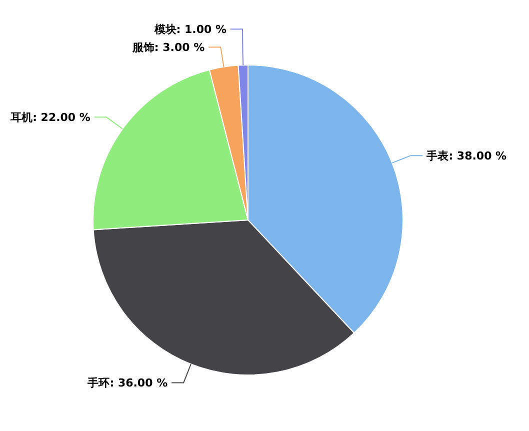  What do you see at coordinates (50, 117) in the screenshot?
I see `slice-label: 耳机: 22.00 %` at bounding box center [50, 117].